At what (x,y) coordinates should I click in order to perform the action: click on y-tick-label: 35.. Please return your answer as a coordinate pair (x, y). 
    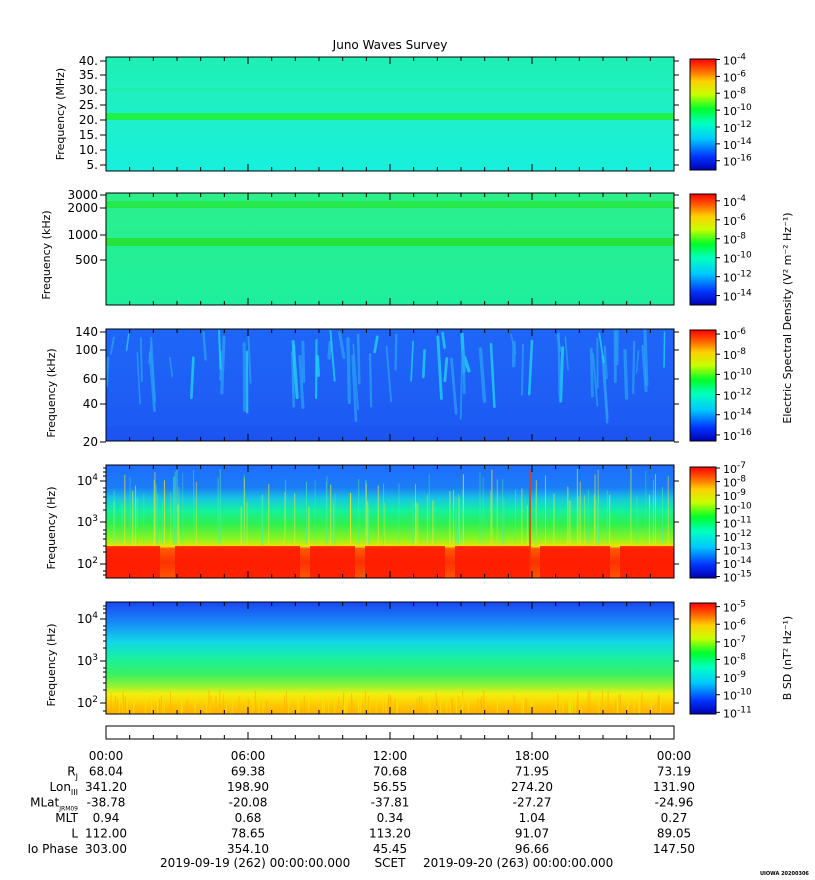
    Looking at the image, I should click on (88, 75).